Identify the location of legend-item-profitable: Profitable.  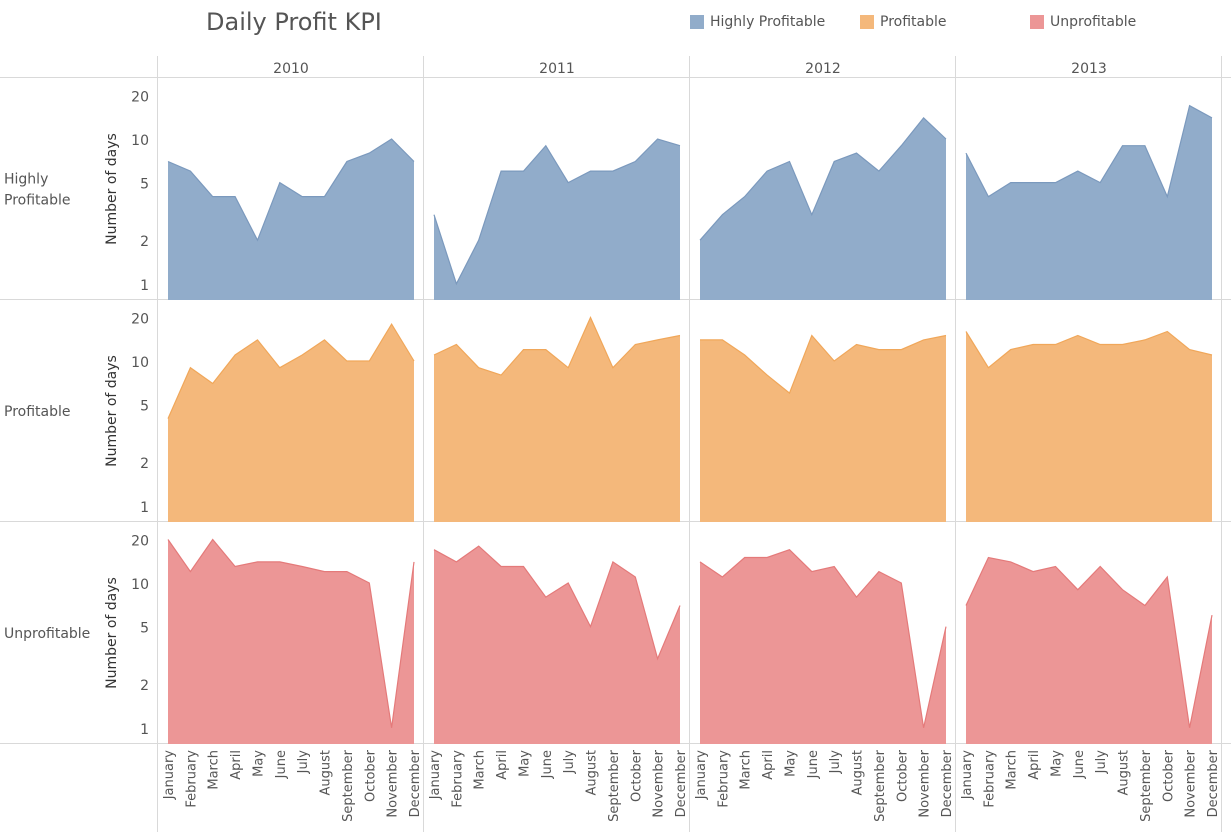
(903, 22).